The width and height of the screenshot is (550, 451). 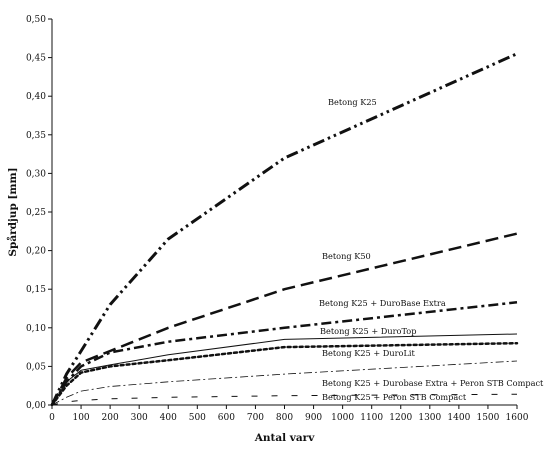 What do you see at coordinates (80, 418) in the screenshot?
I see `x-tick-label: 100` at bounding box center [80, 418].